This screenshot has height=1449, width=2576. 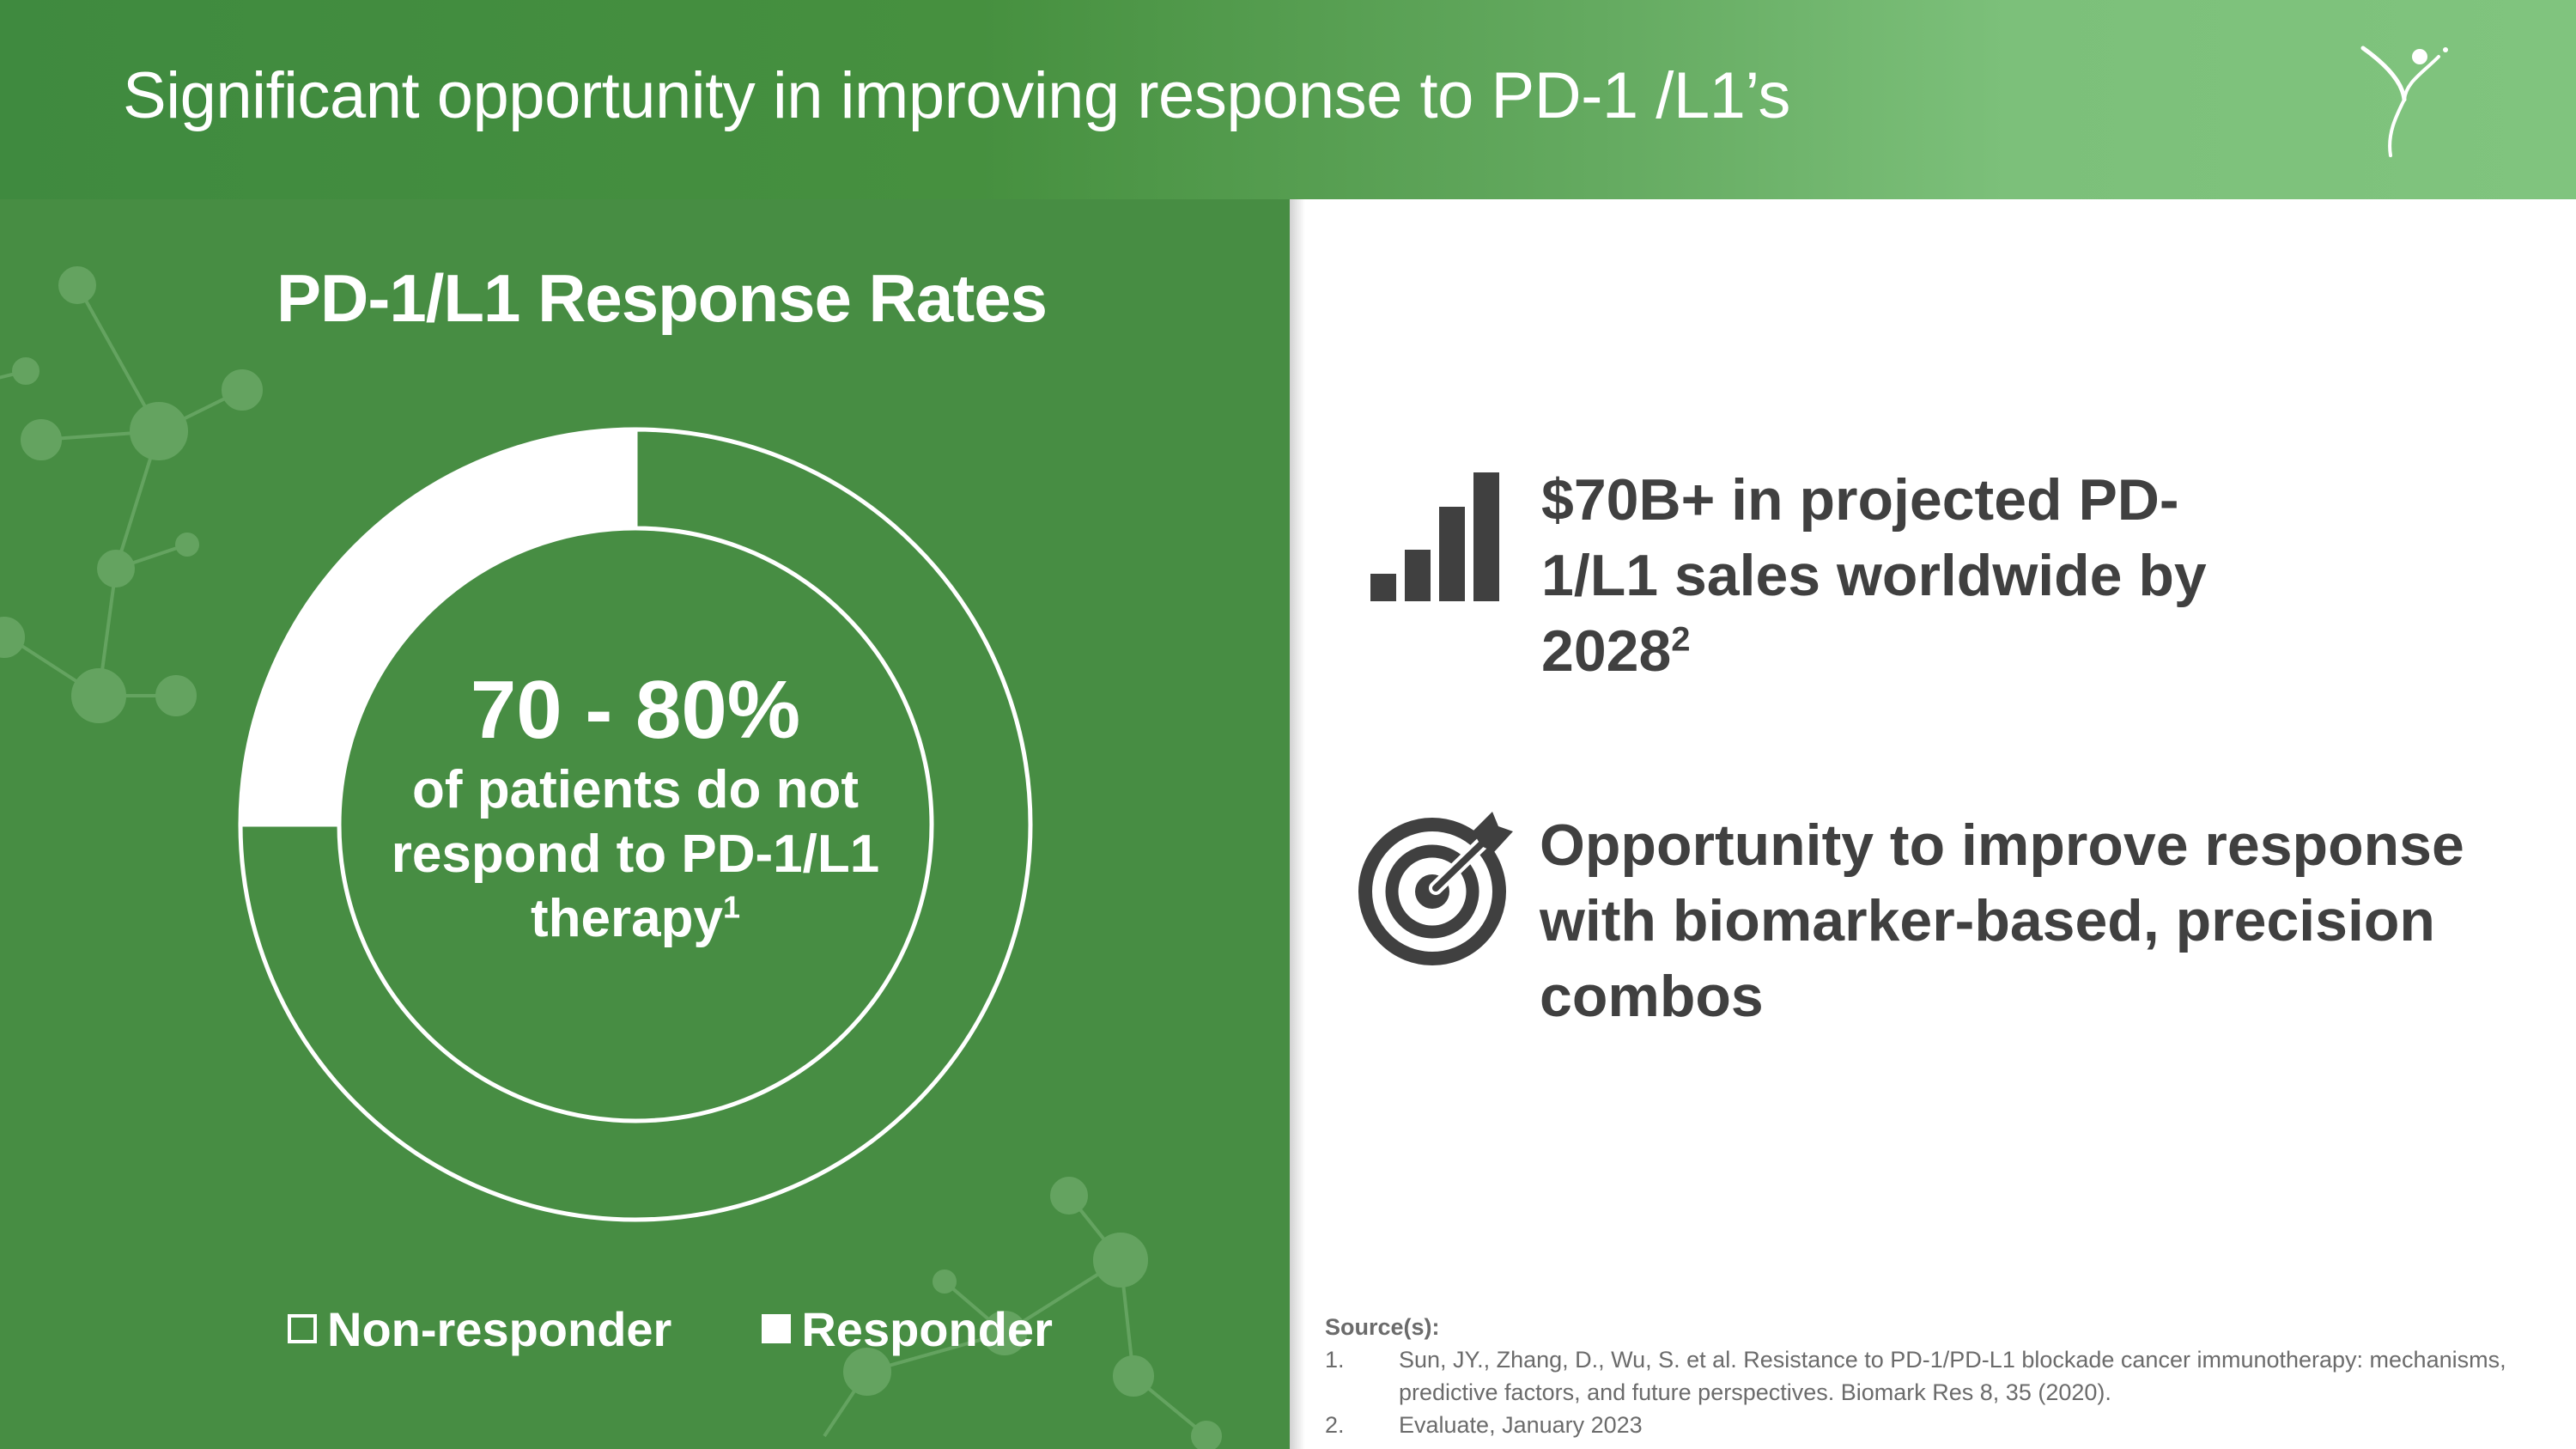 I want to click on sources-label: Source(s):, so click(x=1382, y=1327).